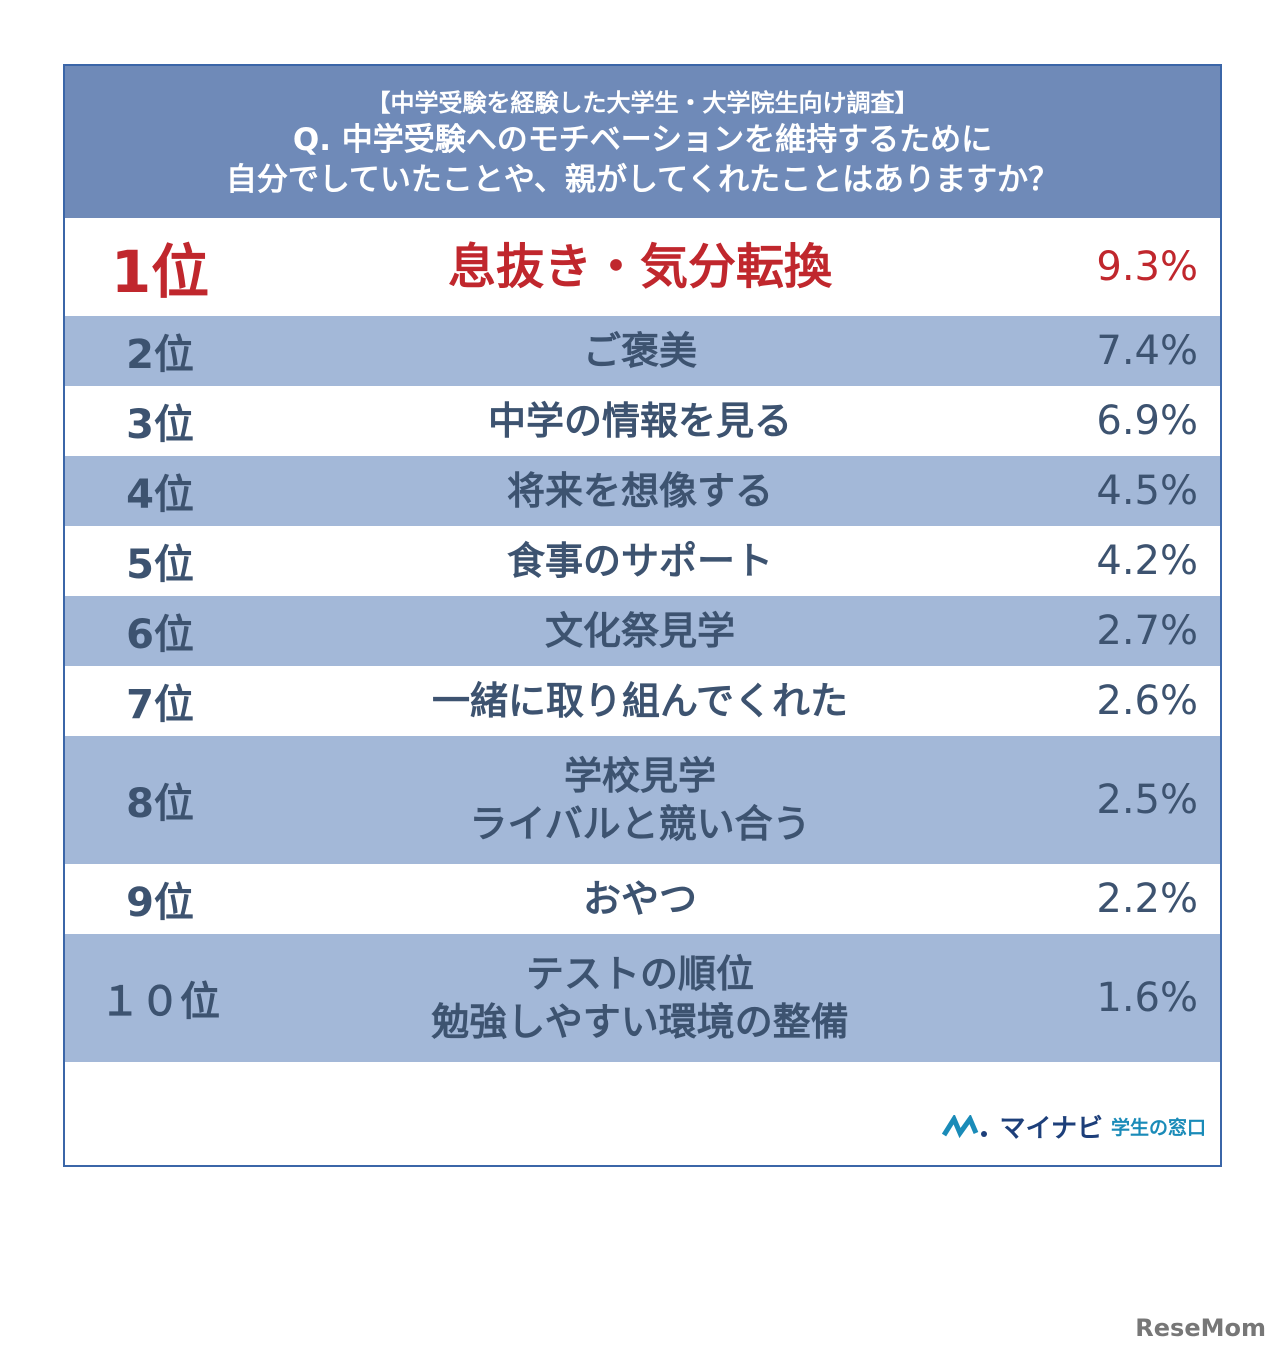 The width and height of the screenshot is (1280, 1351). What do you see at coordinates (160, 565) in the screenshot?
I see `rank: 5位` at bounding box center [160, 565].